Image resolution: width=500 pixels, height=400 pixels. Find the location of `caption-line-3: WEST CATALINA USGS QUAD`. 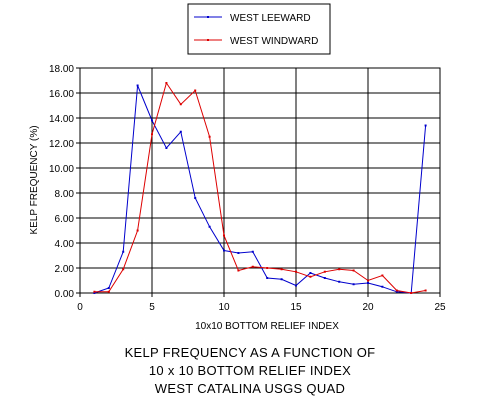

caption-line-3: WEST CATALINA USGS QUAD is located at coordinates (250, 388).